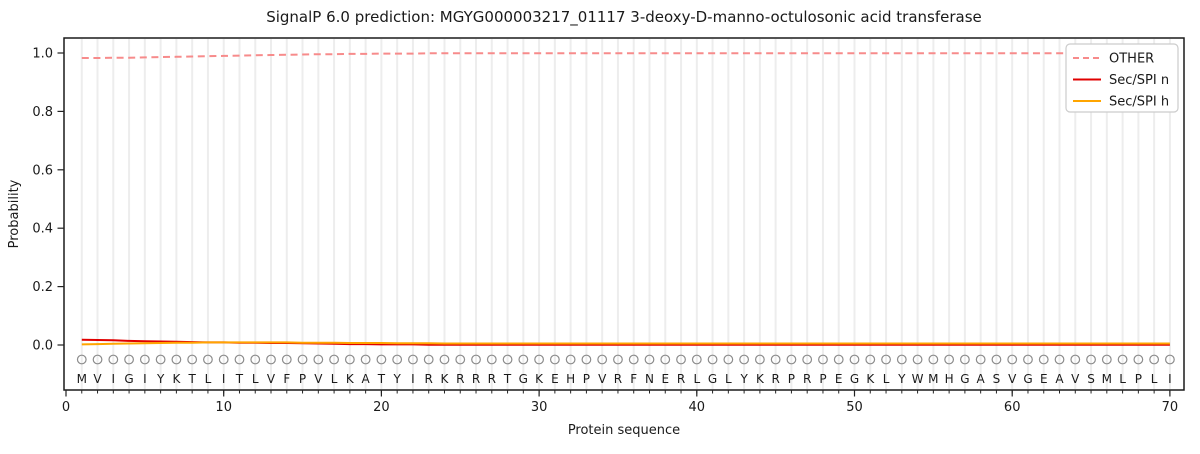 The height and width of the screenshot is (454, 1200). I want to click on legend-label: OTHER, so click(1131, 59).